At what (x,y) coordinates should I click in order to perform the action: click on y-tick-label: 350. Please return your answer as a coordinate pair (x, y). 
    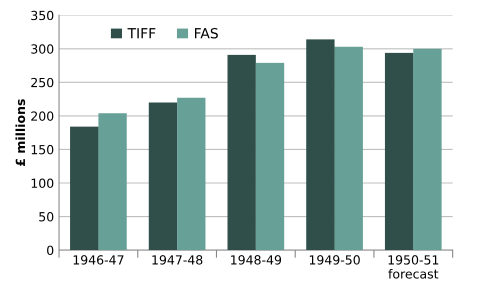
    Looking at the image, I should click on (42, 15).